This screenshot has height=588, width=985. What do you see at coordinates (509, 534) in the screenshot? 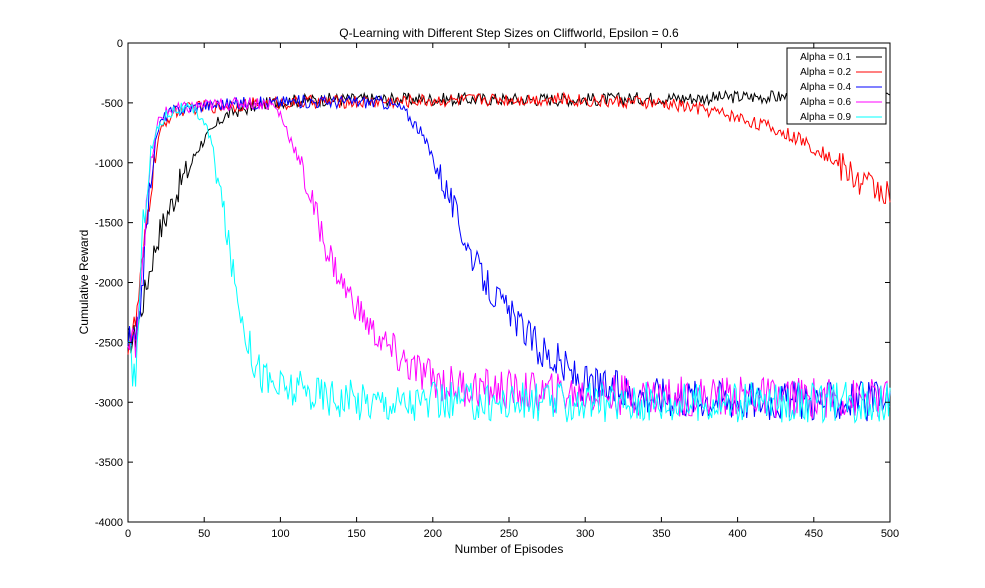
I see `x-tick-label: 250` at bounding box center [509, 534].